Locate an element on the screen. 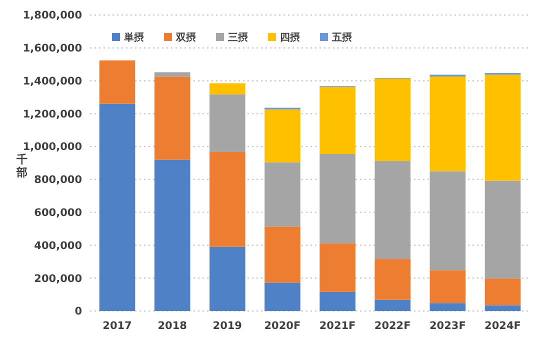 The width and height of the screenshot is (550, 346). y-tick-label: 600,000 is located at coordinates (58, 213).